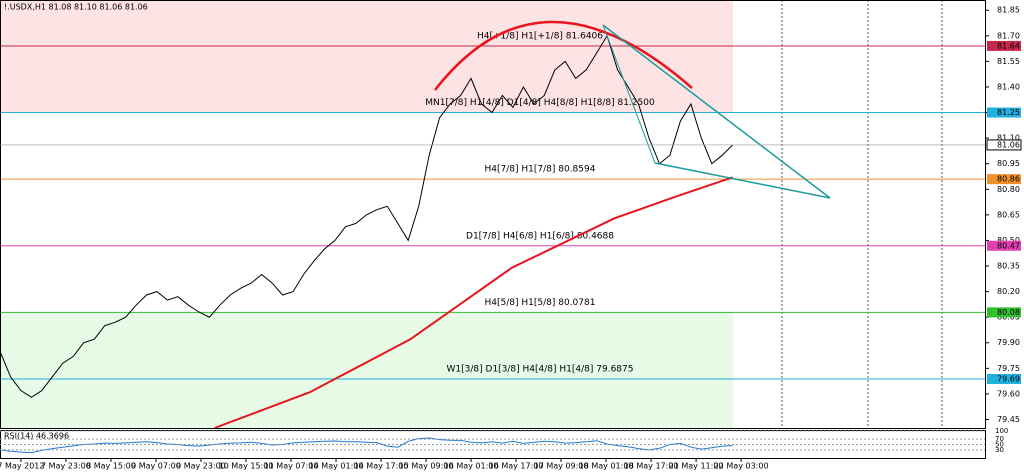 The height and width of the screenshot is (472, 1024). I want to click on rsi-tick-label: 100, so click(1001, 431).